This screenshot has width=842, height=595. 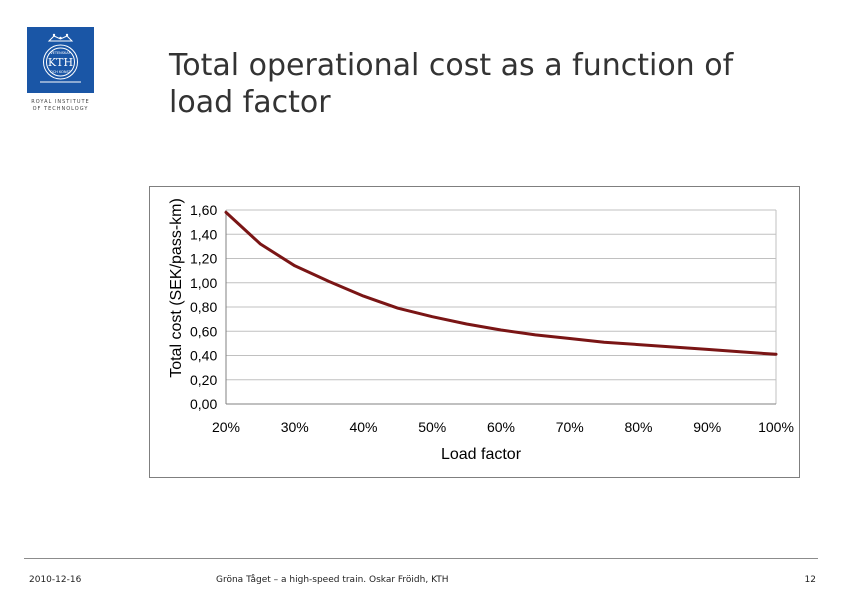 What do you see at coordinates (60, 102) in the screenshot?
I see `logo-caption-line1: ROYAL INSTITUTE` at bounding box center [60, 102].